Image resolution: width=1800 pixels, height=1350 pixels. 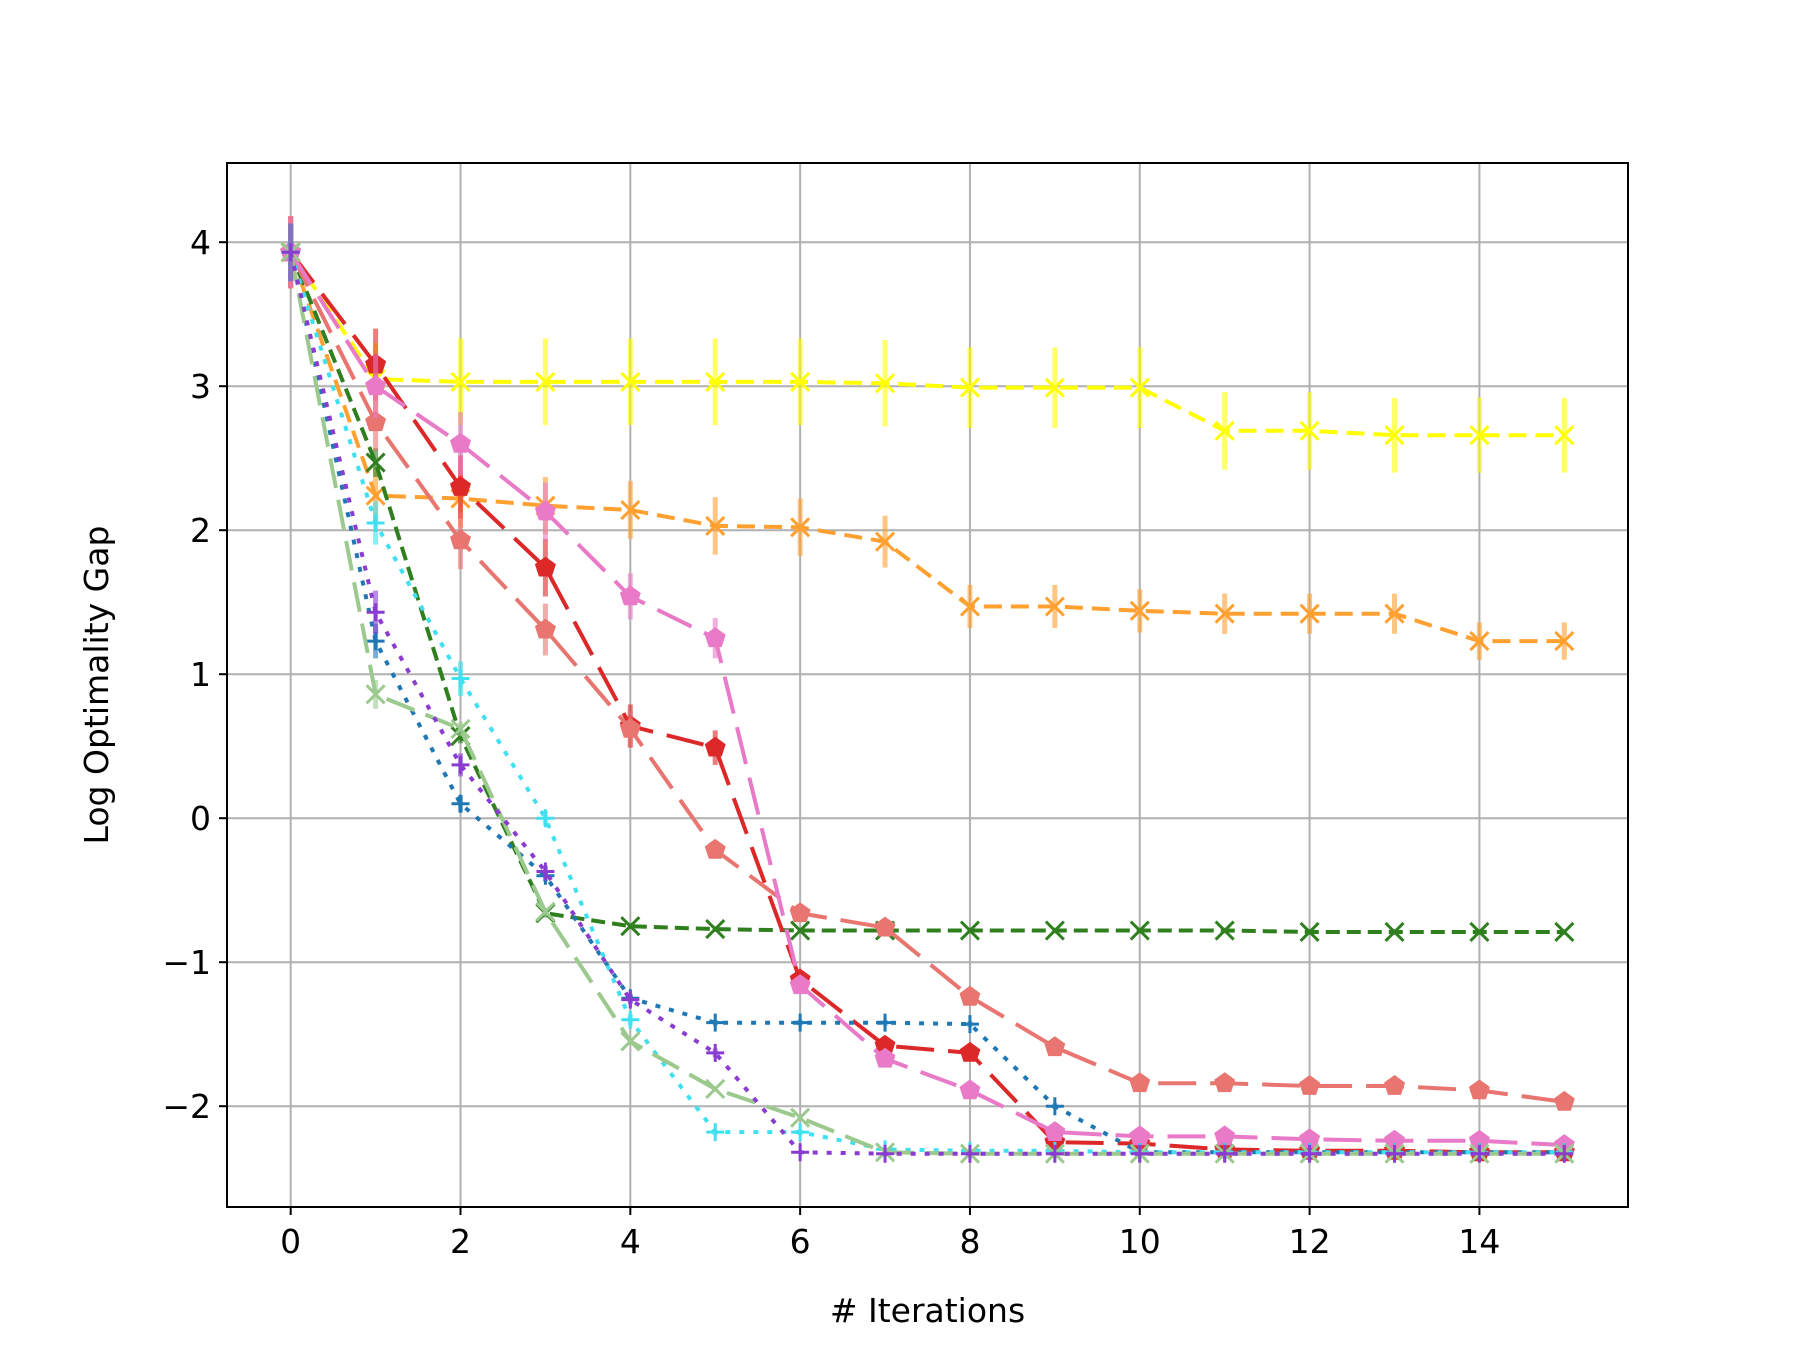 What do you see at coordinates (1310, 1241) in the screenshot?
I see `x-tick-label: 12` at bounding box center [1310, 1241].